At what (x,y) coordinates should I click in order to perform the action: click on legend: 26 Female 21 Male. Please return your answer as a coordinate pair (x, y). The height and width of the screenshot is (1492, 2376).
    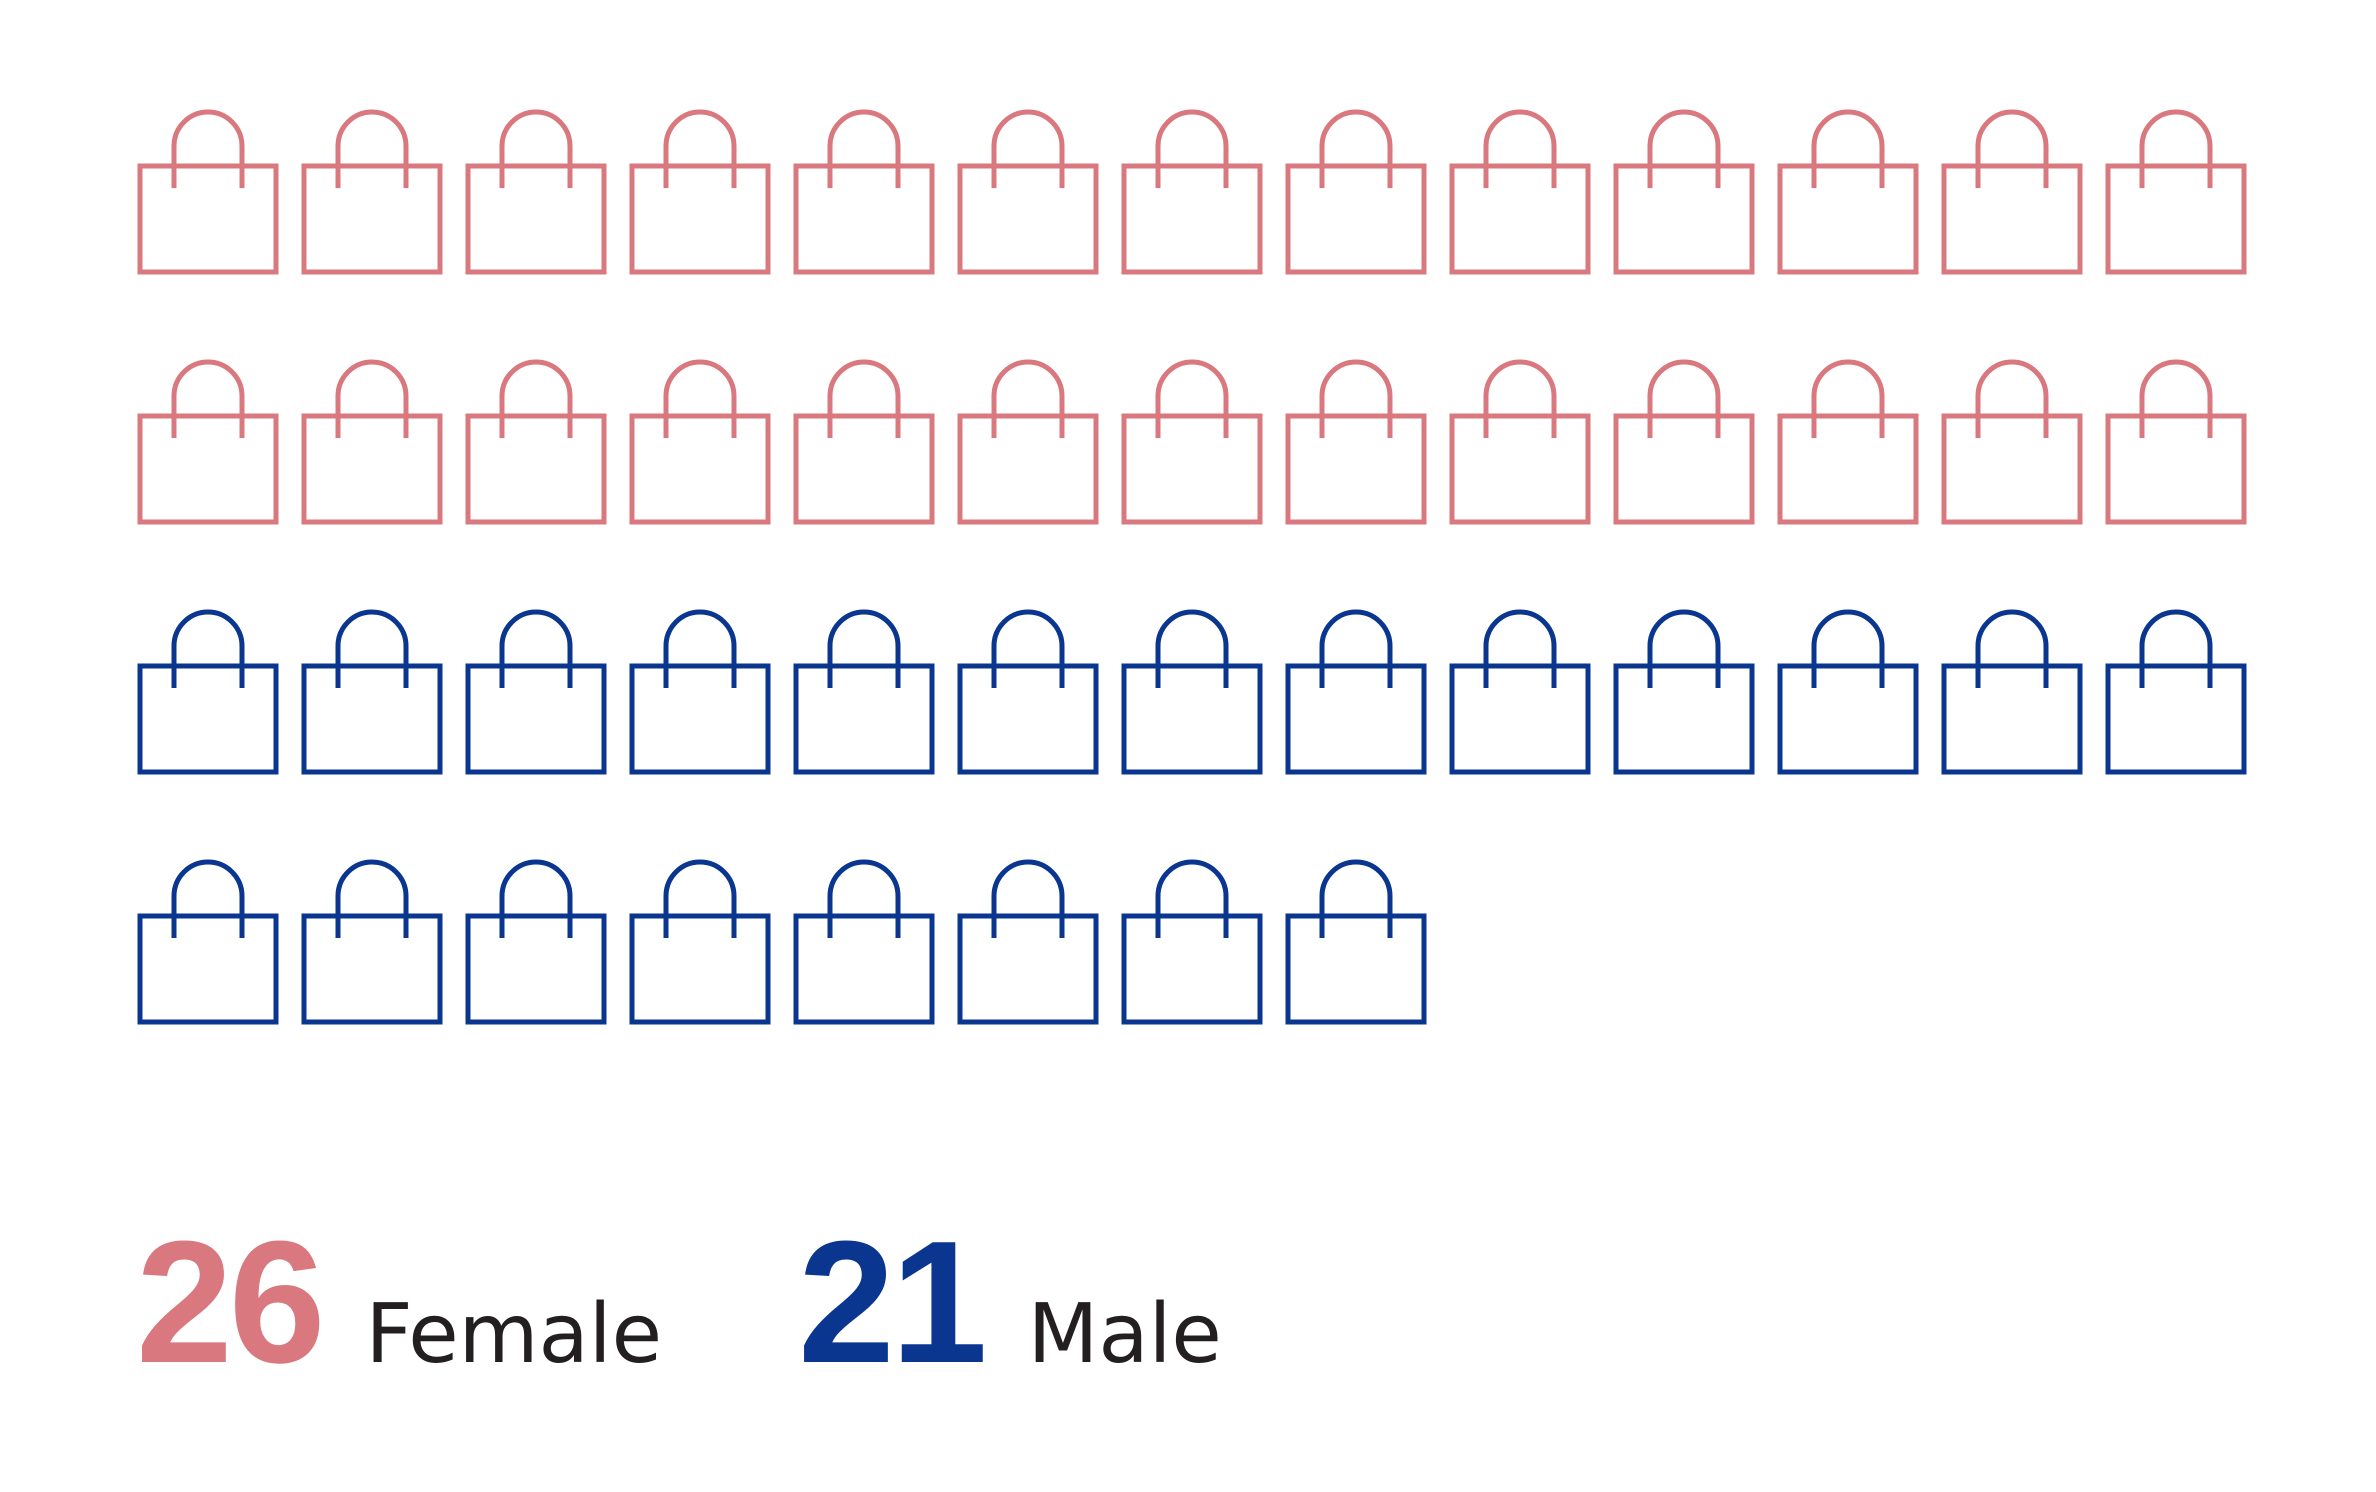
    Looking at the image, I should click on (679, 1305).